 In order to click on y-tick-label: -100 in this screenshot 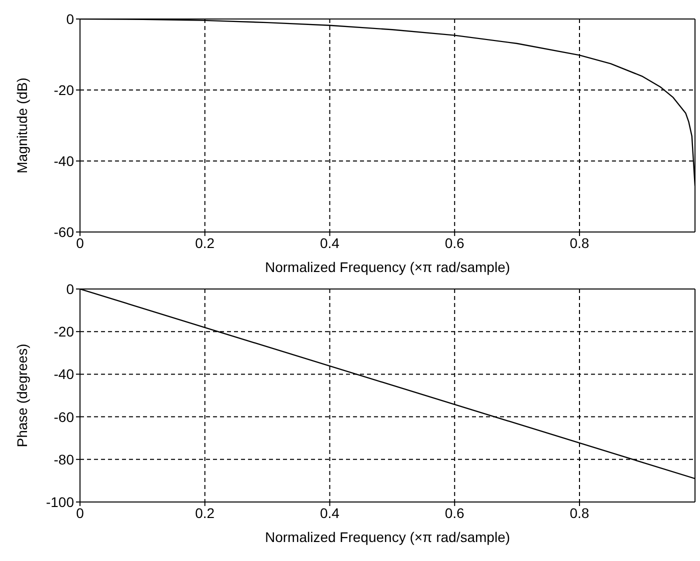, I will do `click(60, 502)`.